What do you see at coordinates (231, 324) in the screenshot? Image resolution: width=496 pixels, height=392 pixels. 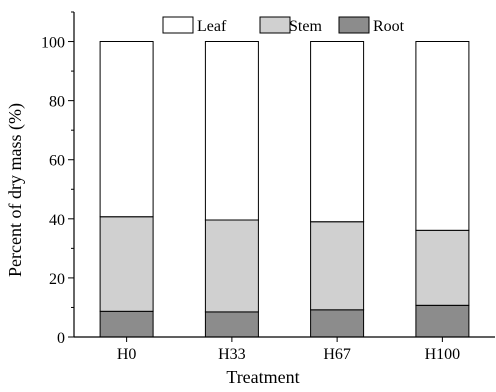 I see `bar-root-h33` at bounding box center [231, 324].